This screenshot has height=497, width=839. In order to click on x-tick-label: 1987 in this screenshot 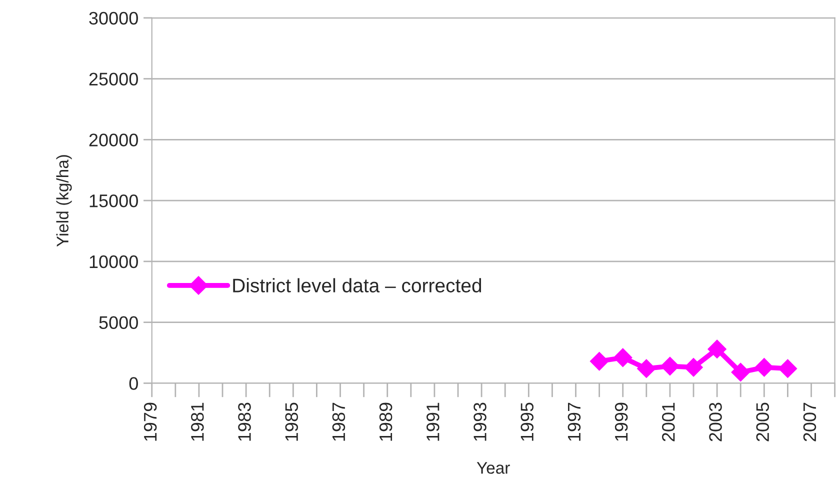, I will do `click(339, 421)`.